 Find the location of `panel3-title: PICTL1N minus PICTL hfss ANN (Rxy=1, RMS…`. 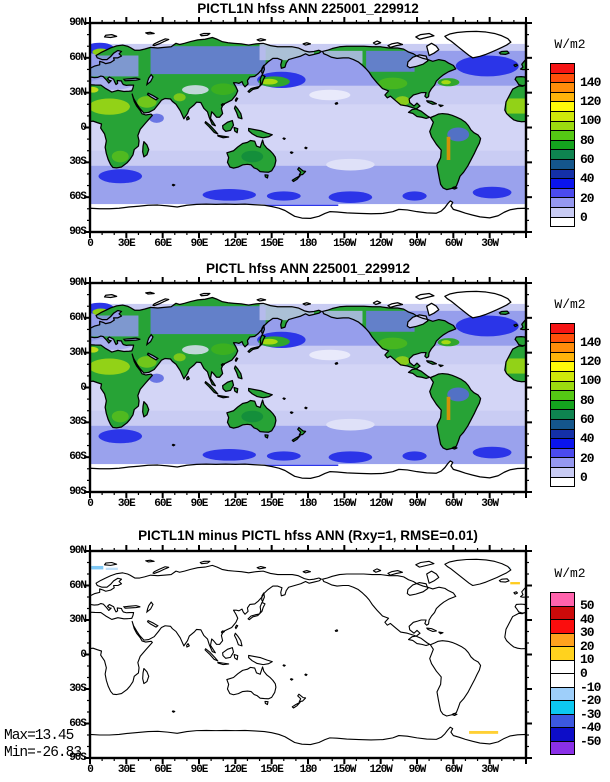

panel3-title: PICTL1N minus PICTL hfss ANN (Rxy=1, RMS… is located at coordinates (308, 535).